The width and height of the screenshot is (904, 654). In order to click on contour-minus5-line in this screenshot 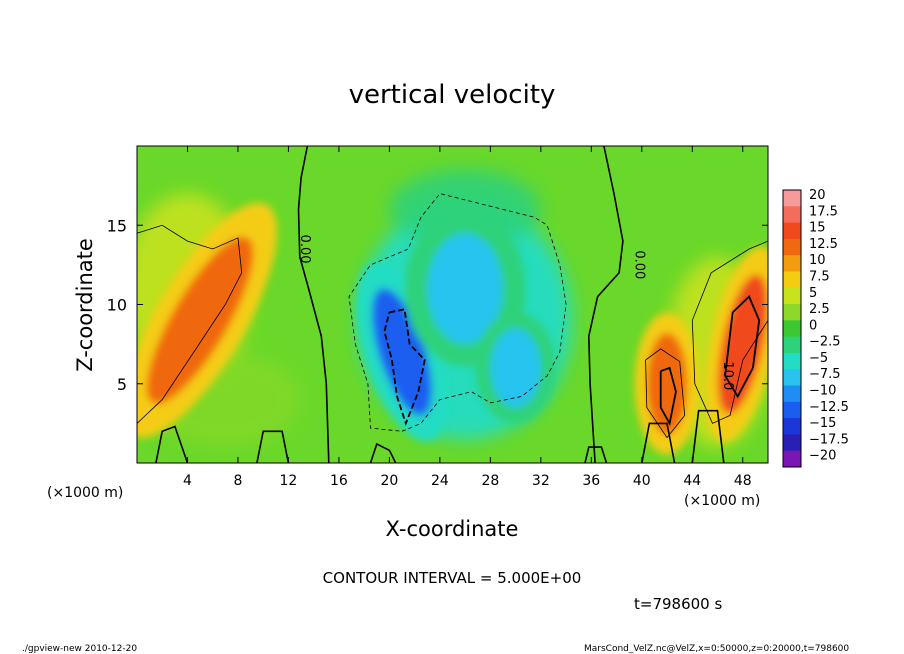, I will do `click(457, 312)`.